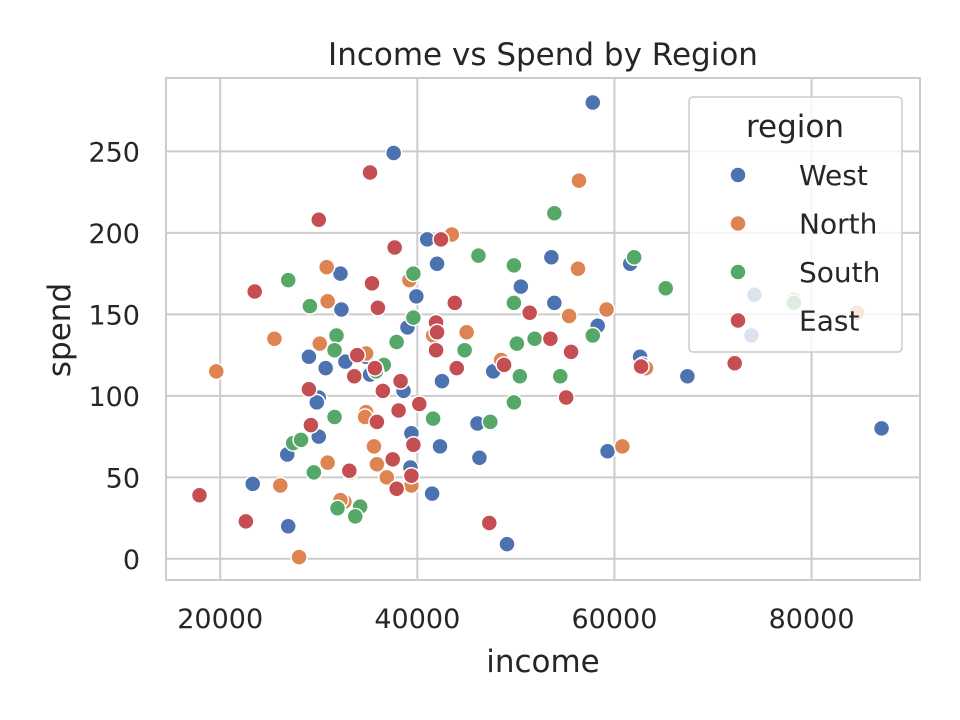 This screenshot has width=960, height=720. Describe the element at coordinates (417, 619) in the screenshot. I see `x-tick-label: 40000` at that location.